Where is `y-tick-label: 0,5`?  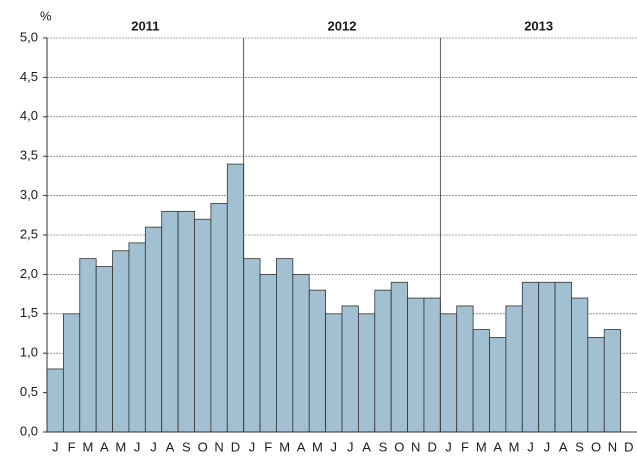 y-tick-label: 0,5 is located at coordinates (29, 391).